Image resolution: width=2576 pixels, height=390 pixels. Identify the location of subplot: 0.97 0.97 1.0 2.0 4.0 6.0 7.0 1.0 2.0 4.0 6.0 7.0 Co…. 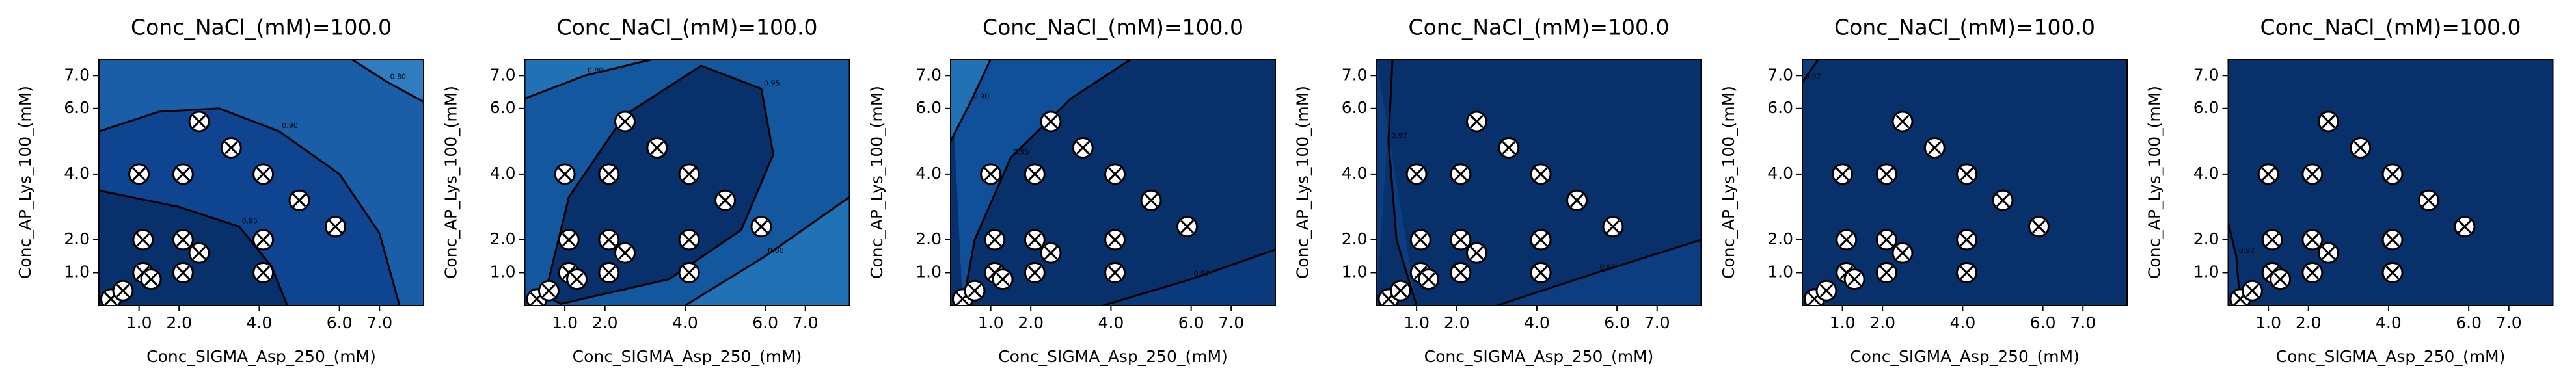
(1498, 191).